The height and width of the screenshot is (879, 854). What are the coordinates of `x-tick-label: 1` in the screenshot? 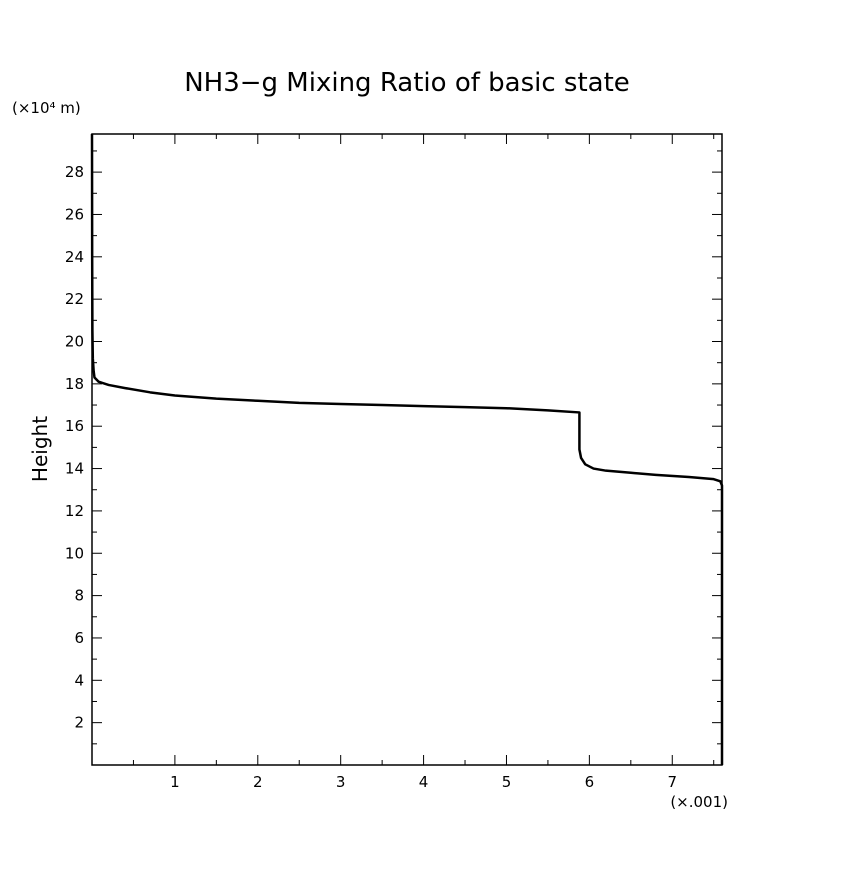 It's located at (175, 782).